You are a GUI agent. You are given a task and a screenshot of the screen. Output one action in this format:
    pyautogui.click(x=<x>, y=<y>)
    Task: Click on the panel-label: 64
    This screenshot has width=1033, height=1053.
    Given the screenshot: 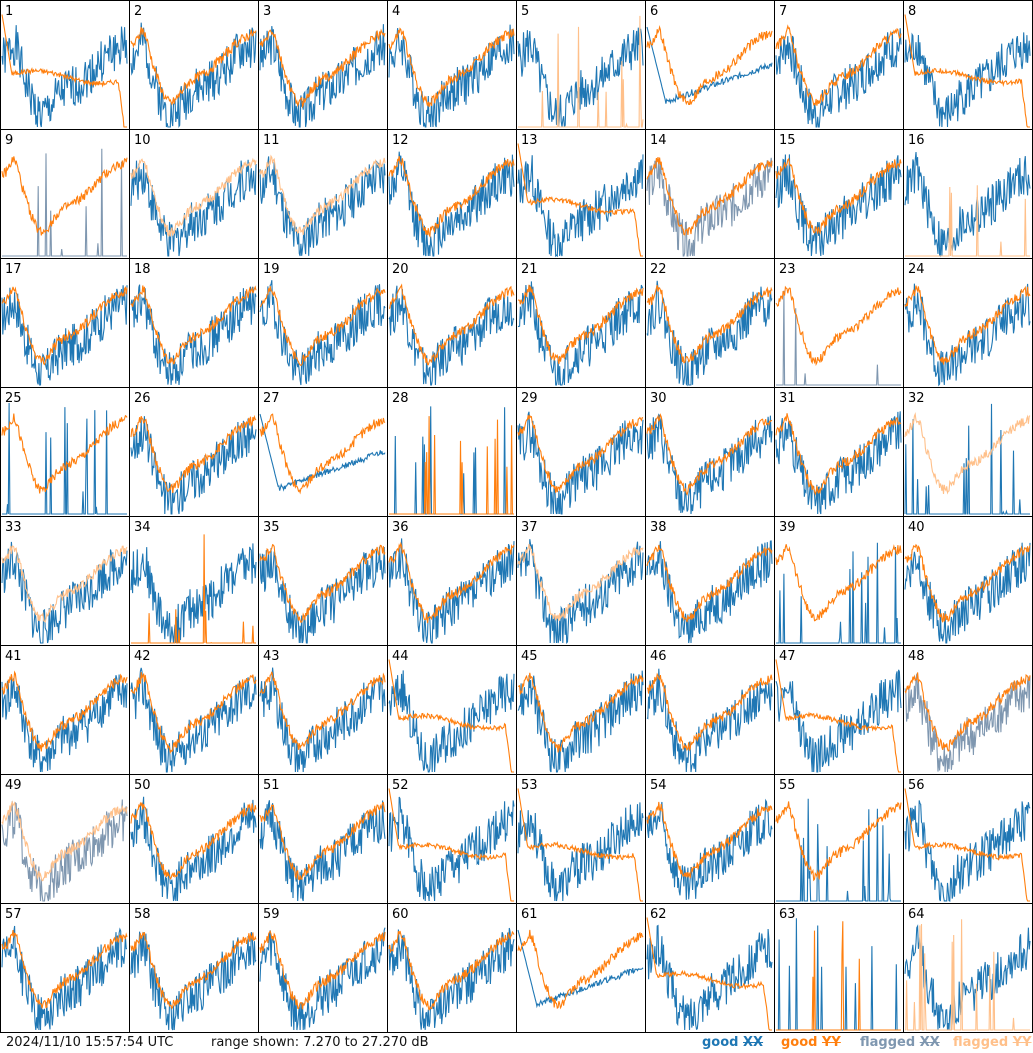 What is the action you would take?
    pyautogui.click(x=916, y=914)
    